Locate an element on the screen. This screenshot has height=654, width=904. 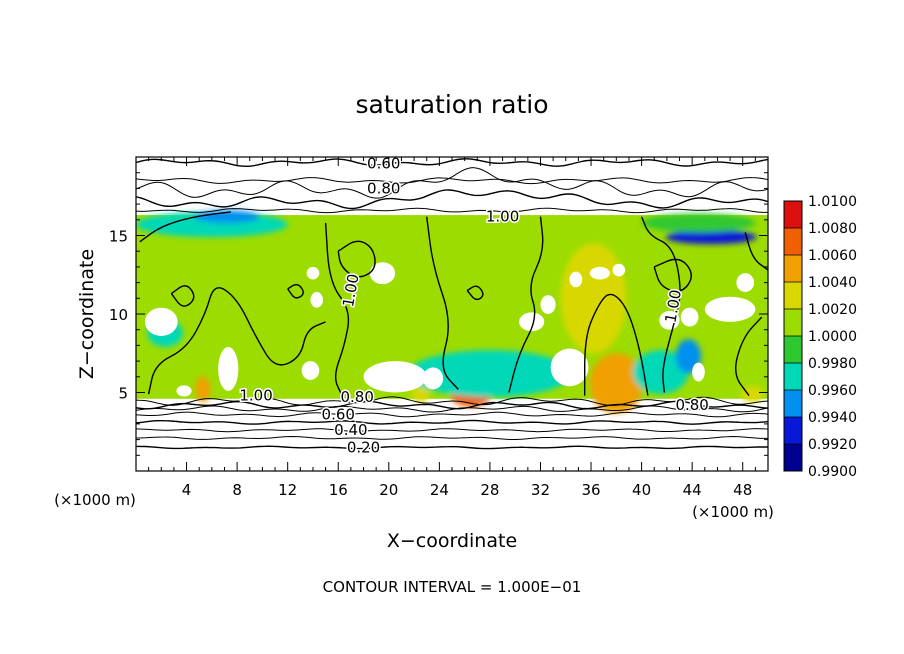
y-tick-label-2: 15 is located at coordinates (118, 237).